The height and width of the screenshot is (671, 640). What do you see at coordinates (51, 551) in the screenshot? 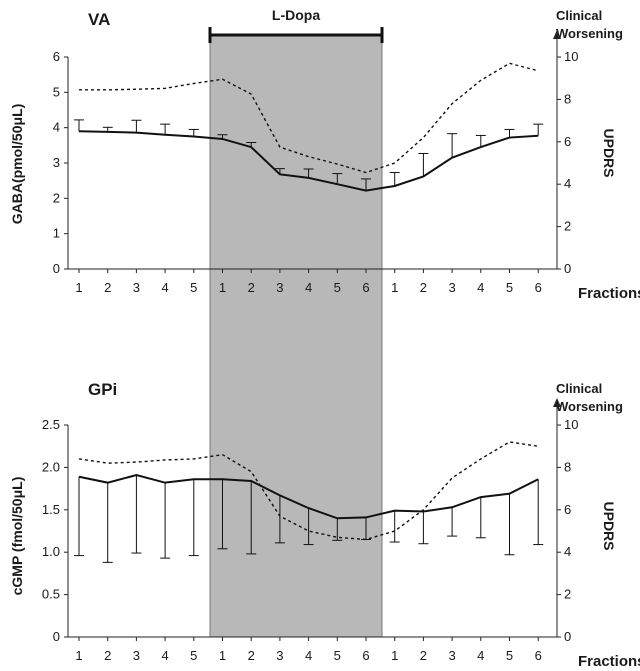
I see `left-y-tick-label: 1.0` at bounding box center [51, 551].